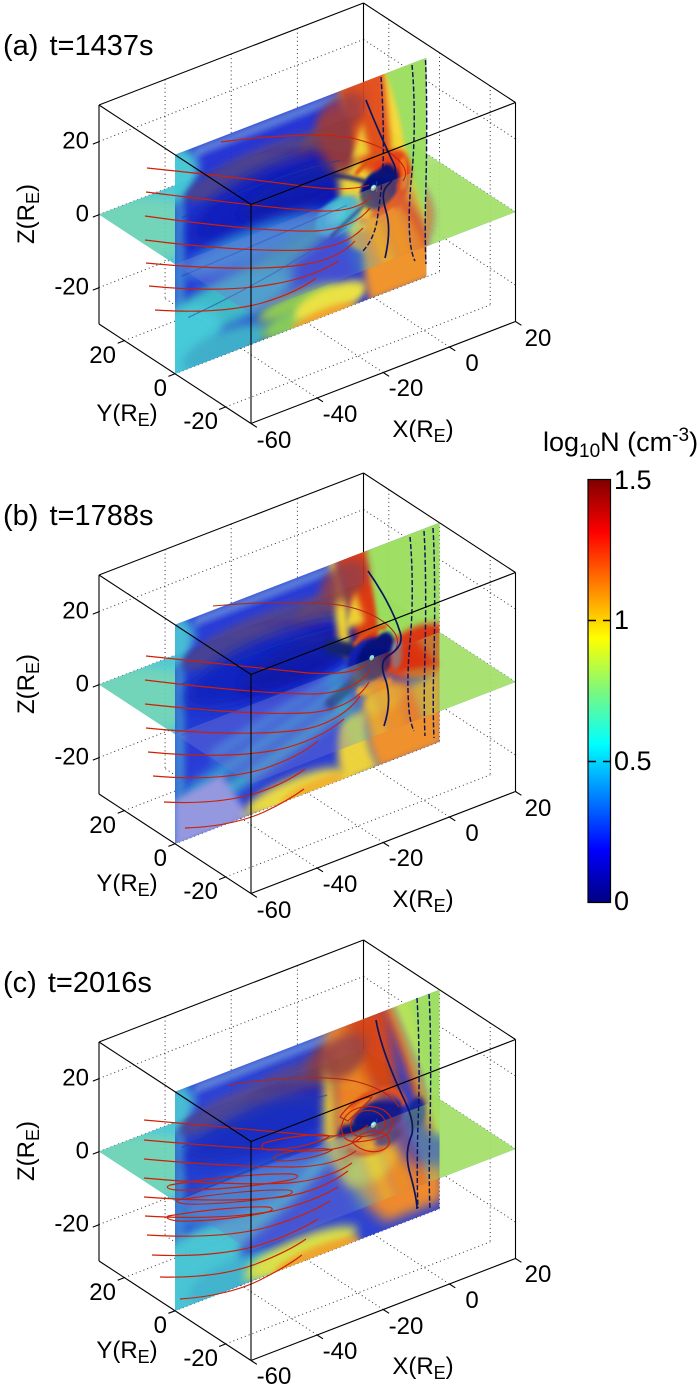 The width and height of the screenshot is (700, 1394). I want to click on svg-text: 1.5, so click(633, 480).